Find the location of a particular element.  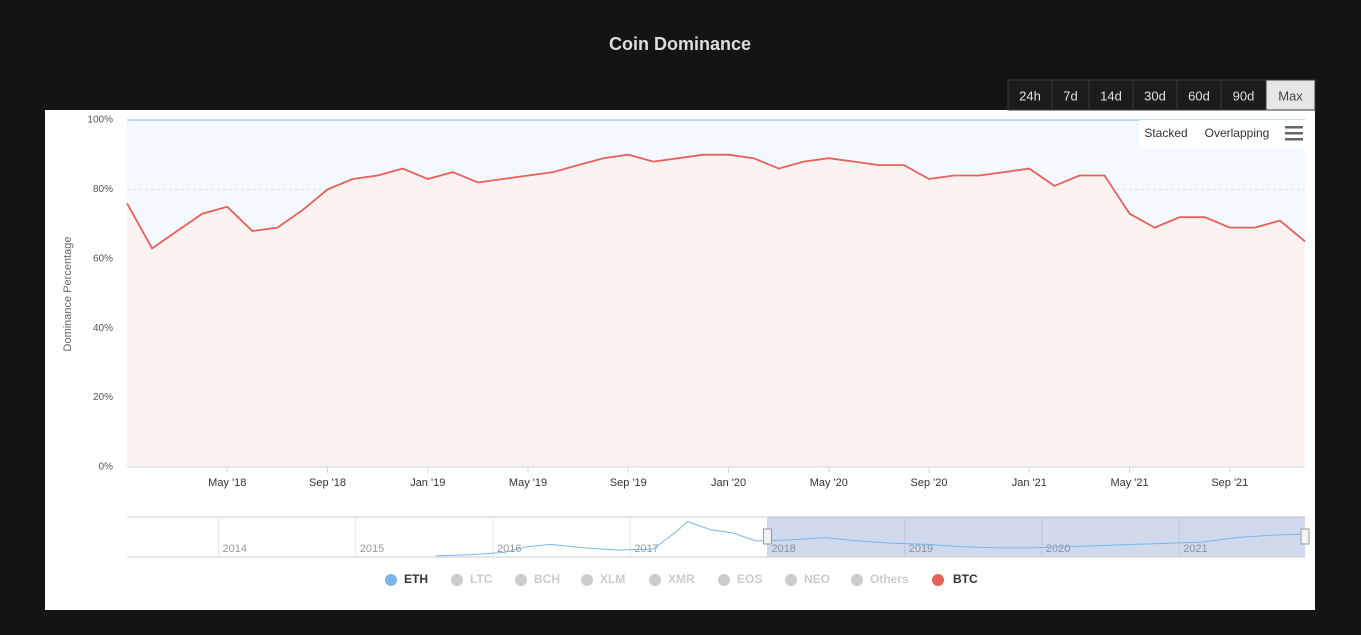

mode-box is located at coordinates (1222, 134).